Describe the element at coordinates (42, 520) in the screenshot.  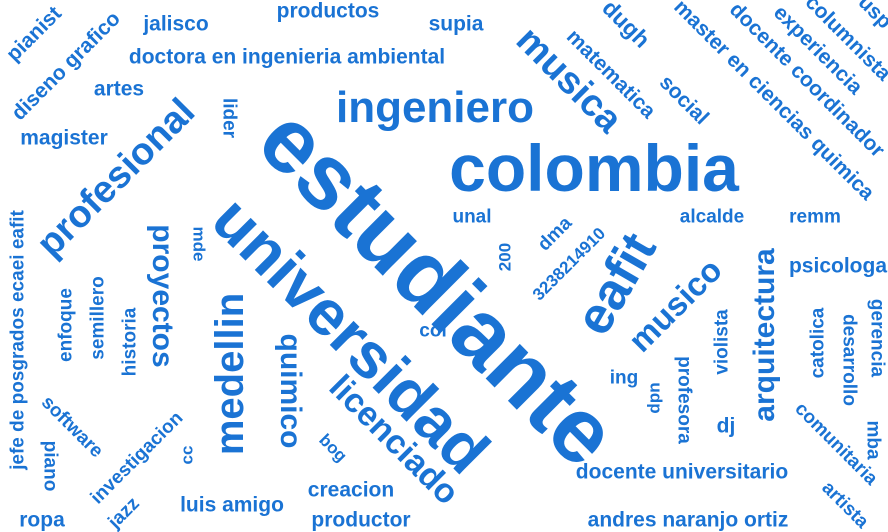
I see `word-ropa: ropa` at that location.